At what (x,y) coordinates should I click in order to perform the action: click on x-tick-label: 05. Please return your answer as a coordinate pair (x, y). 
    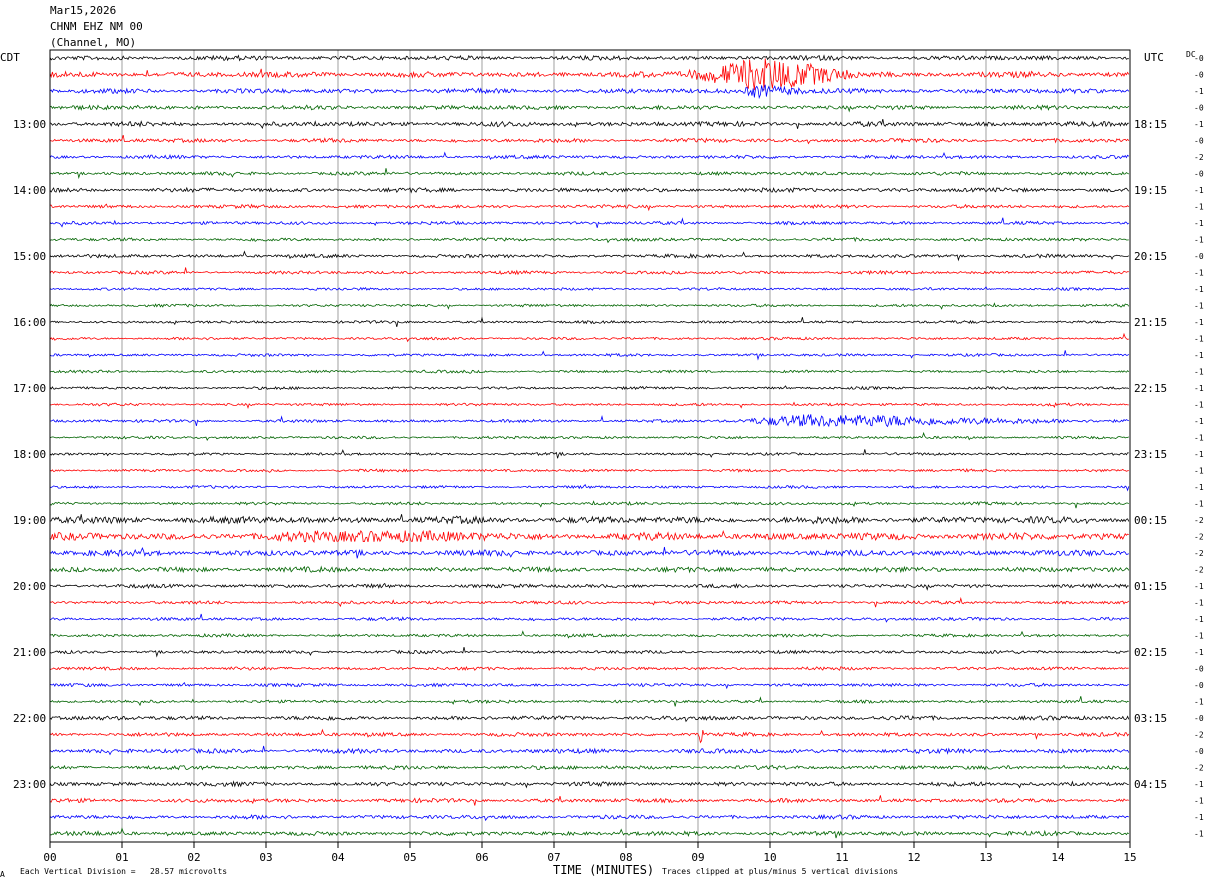
    Looking at the image, I should click on (409, 857).